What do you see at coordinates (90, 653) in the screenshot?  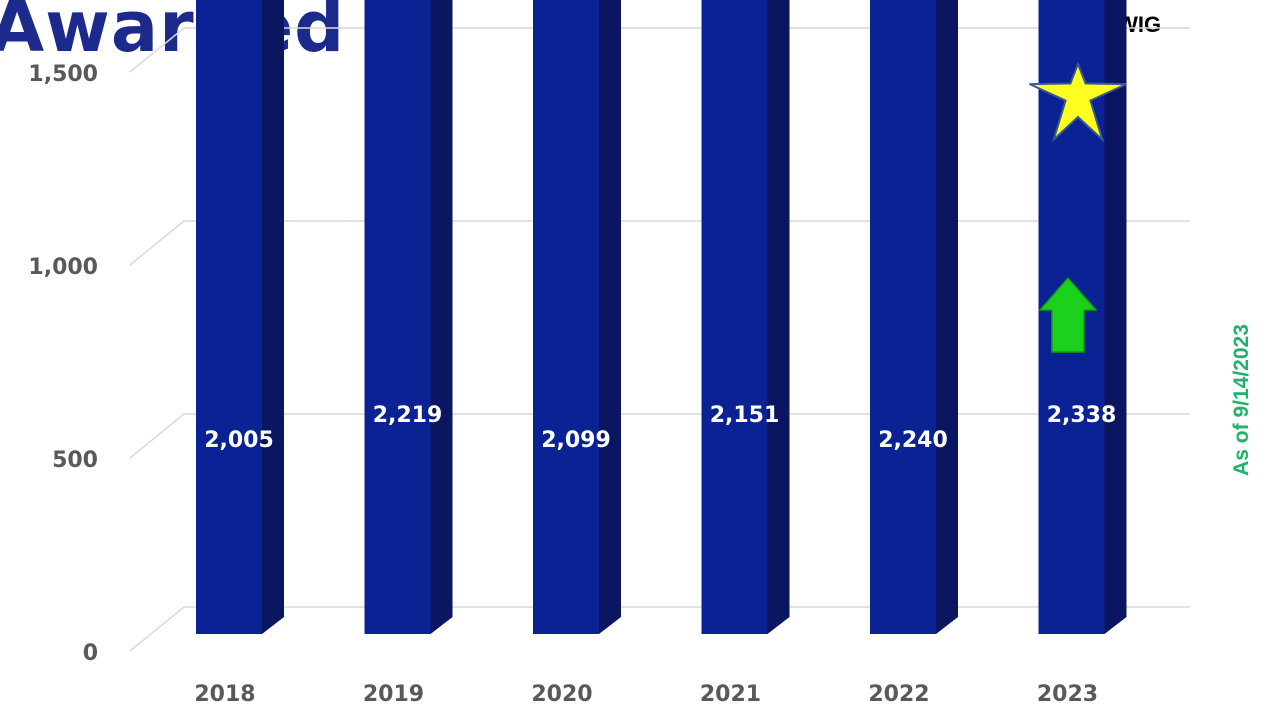 I see `y-tick-label: 0` at bounding box center [90, 653].